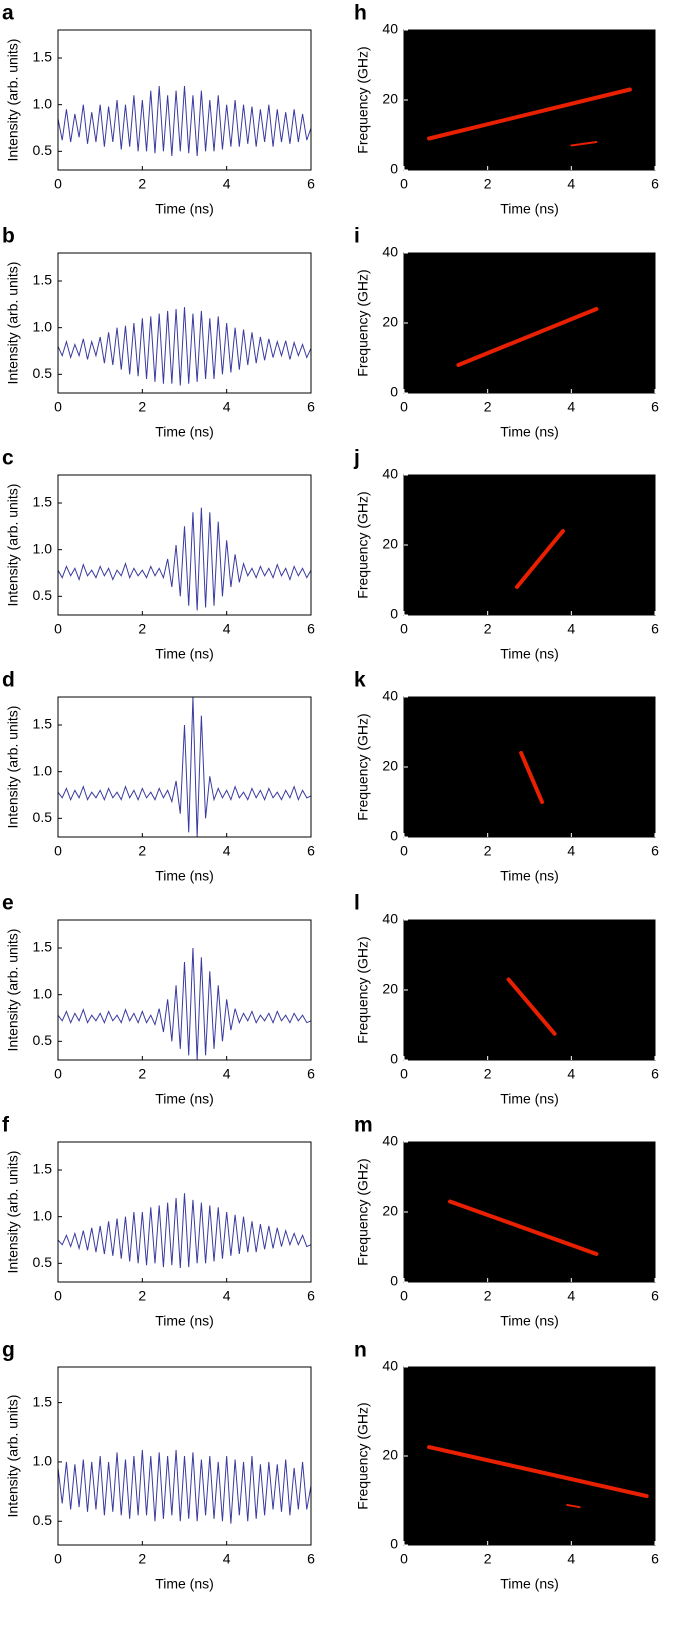  Describe the element at coordinates (8, 236) in the screenshot. I see `panel-letter: b` at that location.